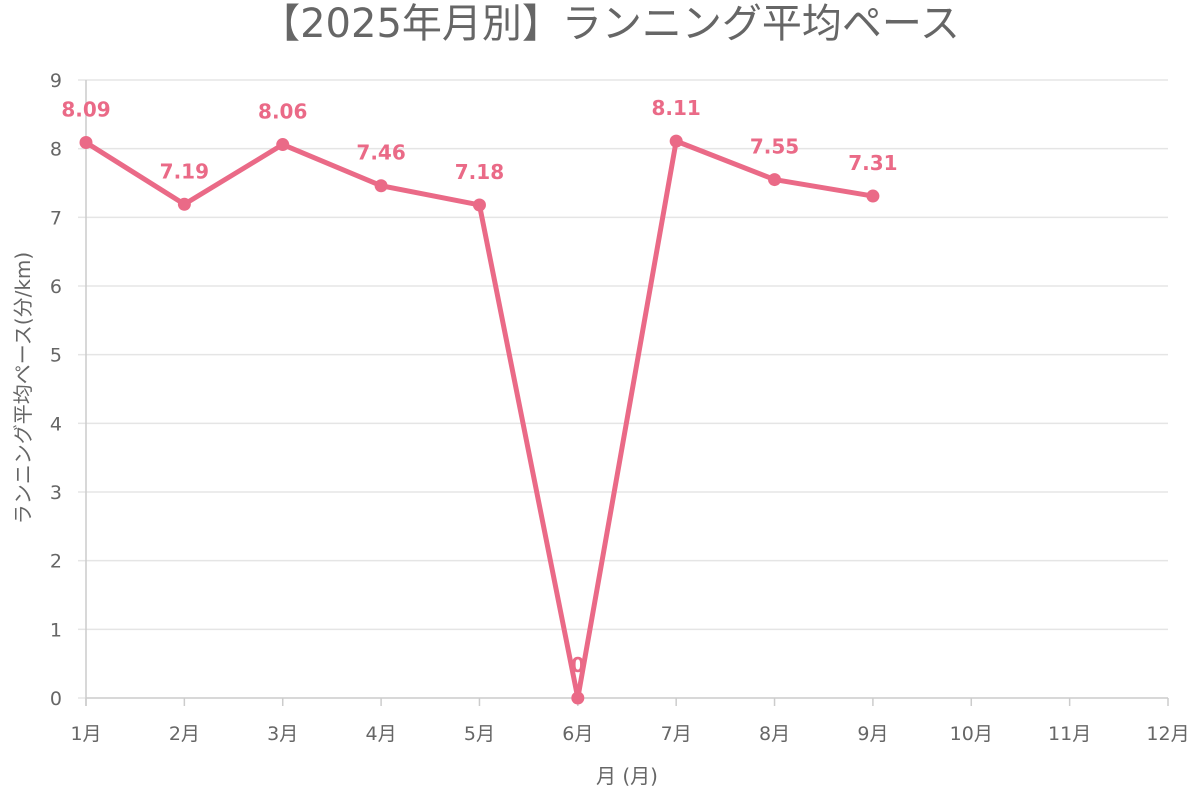 This screenshot has height=800, width=1200. I want to click on y-axis-label: ランニング平均ペース(分/km), so click(23, 388).